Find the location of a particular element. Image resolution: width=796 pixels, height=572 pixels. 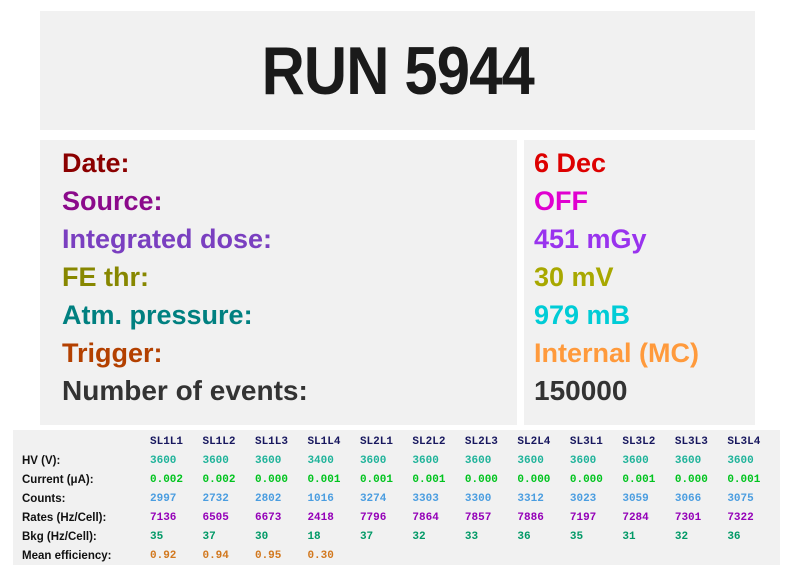

table-column-header-sl2l3: SL2L3 is located at coordinates (481, 441).